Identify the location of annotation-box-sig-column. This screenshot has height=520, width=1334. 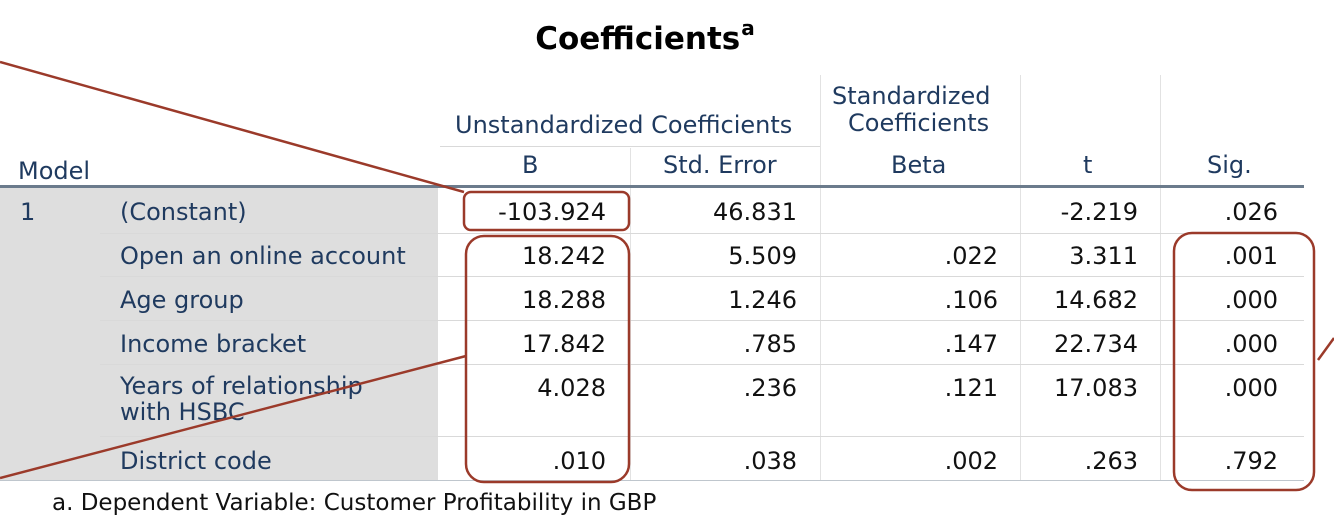
(1244, 361).